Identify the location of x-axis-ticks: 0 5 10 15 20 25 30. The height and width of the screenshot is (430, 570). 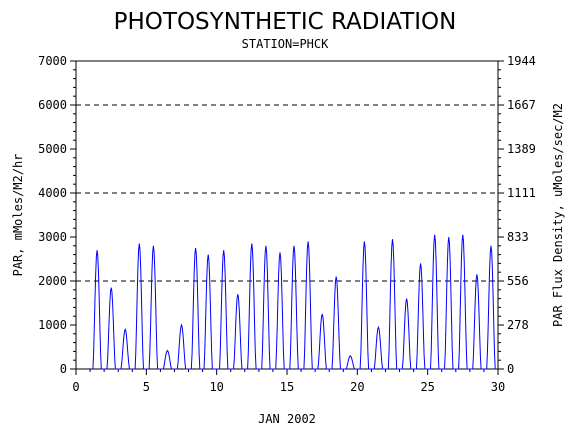
(288, 381).